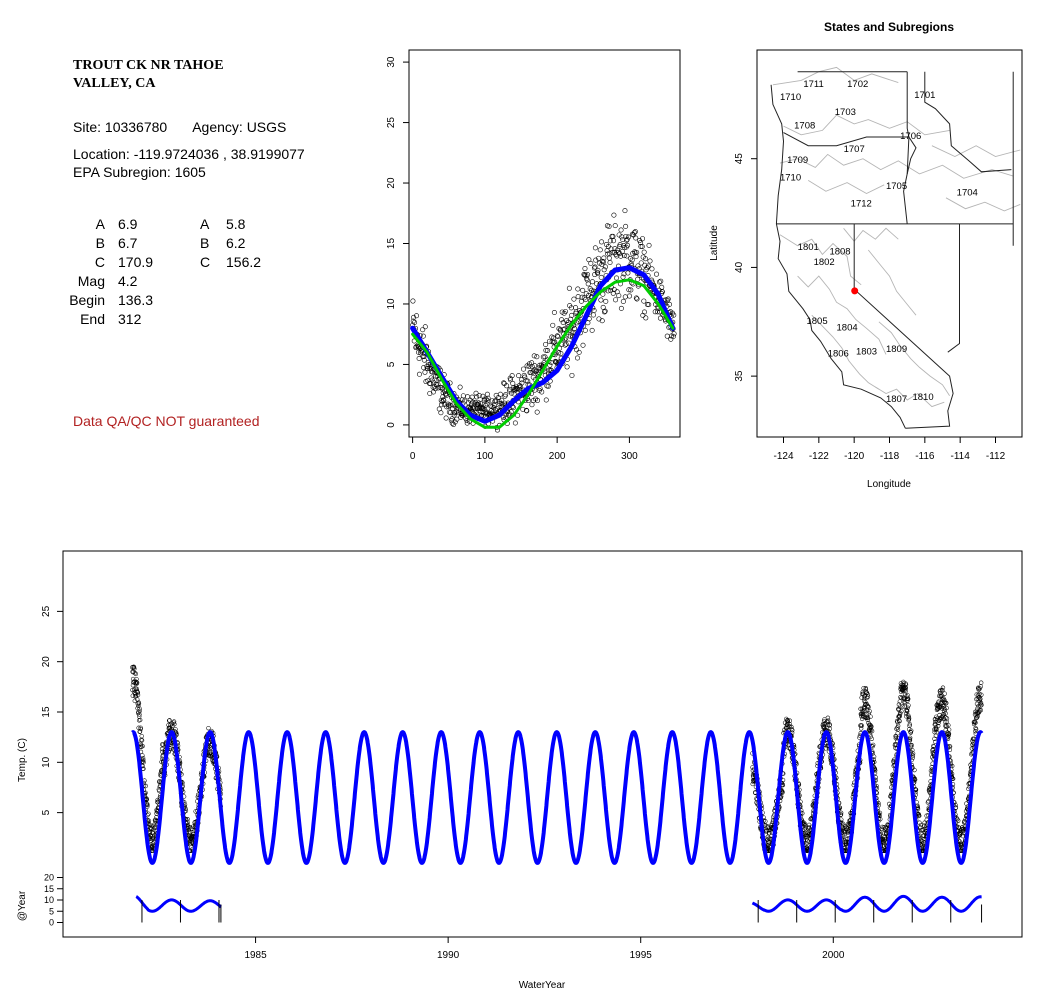  What do you see at coordinates (136, 300) in the screenshot?
I see `stat-value: 136.3` at bounding box center [136, 300].